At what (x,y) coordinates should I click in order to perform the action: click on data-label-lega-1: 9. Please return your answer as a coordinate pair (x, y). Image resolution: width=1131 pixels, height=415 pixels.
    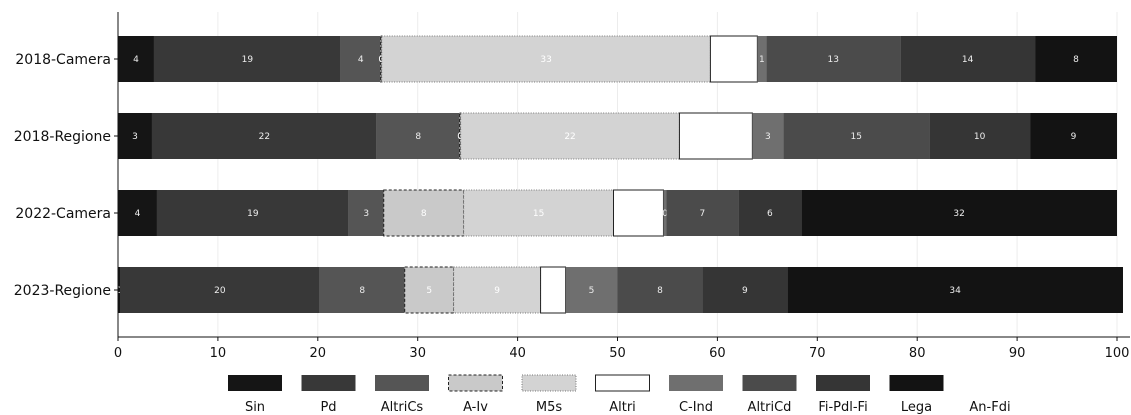
    Looking at the image, I should click on (1074, 137).